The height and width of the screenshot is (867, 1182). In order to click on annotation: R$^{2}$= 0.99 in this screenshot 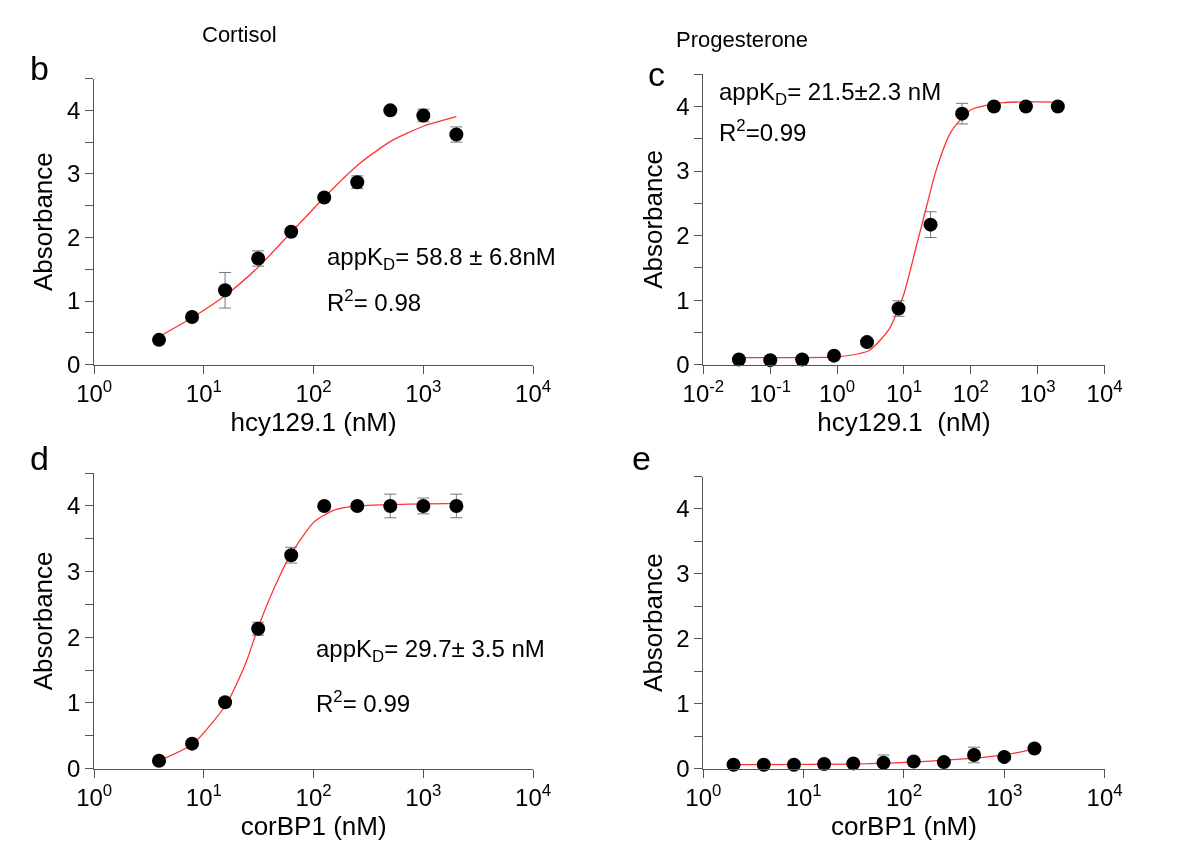, I will do `click(363, 702)`.